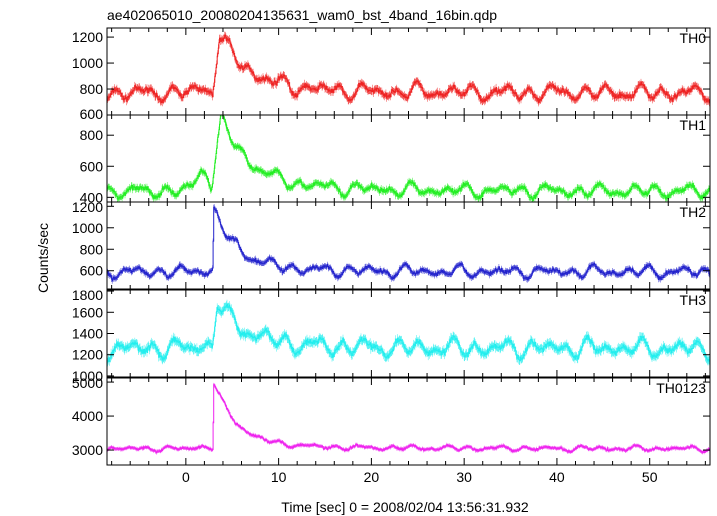 The height and width of the screenshot is (516, 717). What do you see at coordinates (92, 89) in the screenshot?
I see `y-tick-label-th0: 800` at bounding box center [92, 89].